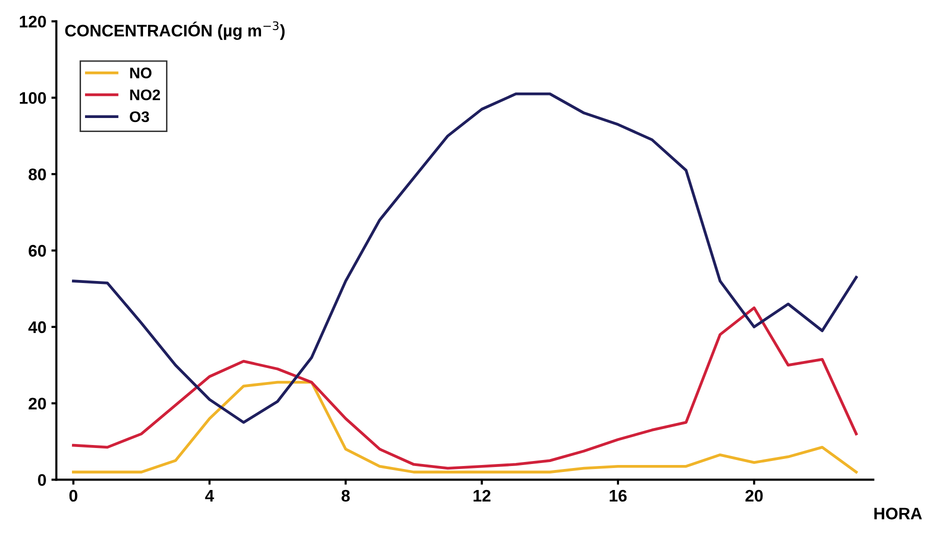 The image size is (939, 533). What do you see at coordinates (37, 327) in the screenshot?
I see `y-tick-label: 40` at bounding box center [37, 327].